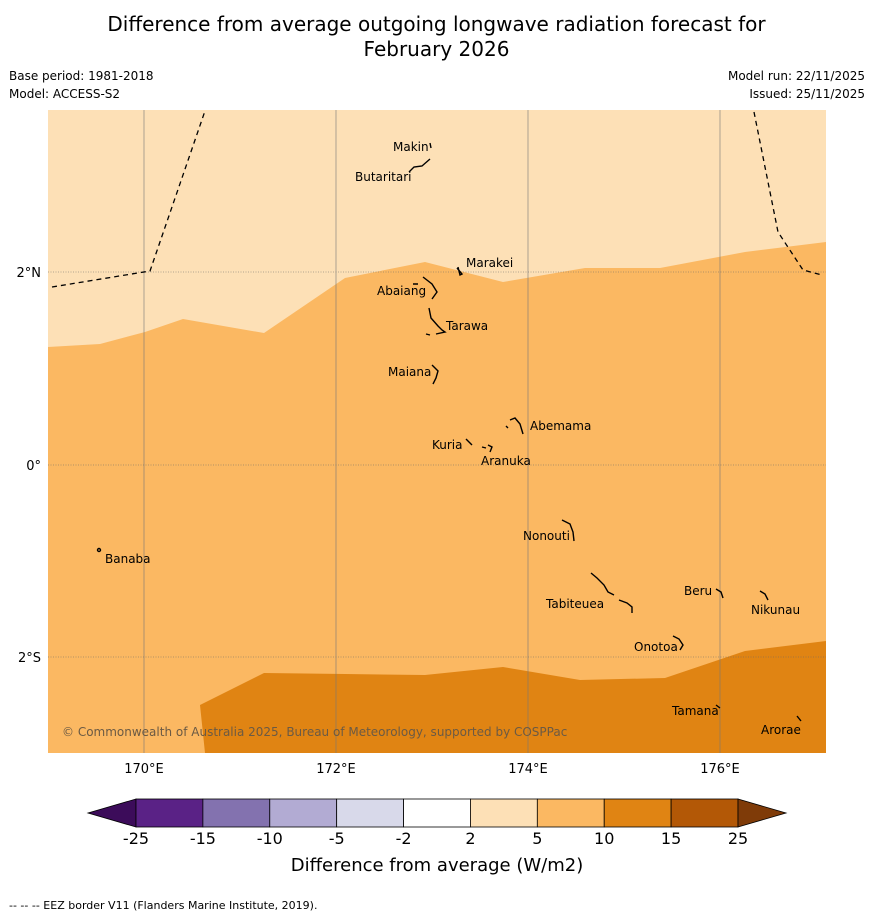 This screenshot has height=919, width=873. Describe the element at coordinates (738, 838) in the screenshot. I see `colorbar-tick-9: 25` at that location.